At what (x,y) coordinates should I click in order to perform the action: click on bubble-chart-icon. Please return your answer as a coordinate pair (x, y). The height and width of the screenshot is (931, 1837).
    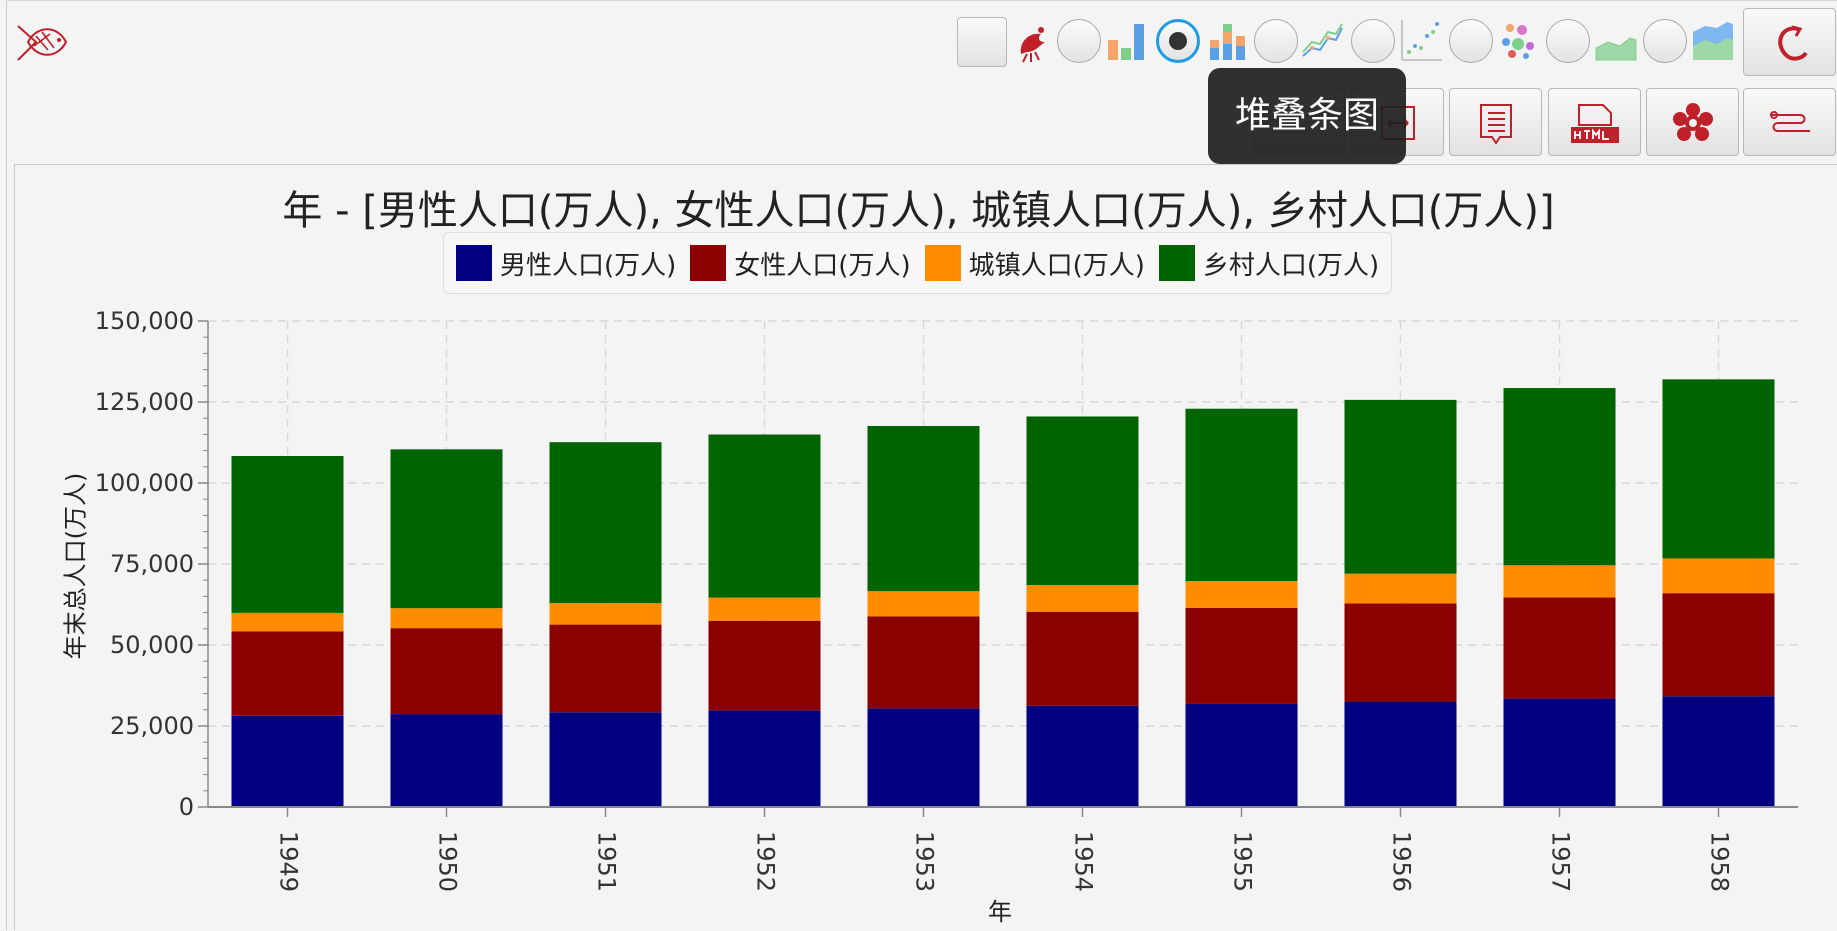
    Looking at the image, I should click on (1518, 40).